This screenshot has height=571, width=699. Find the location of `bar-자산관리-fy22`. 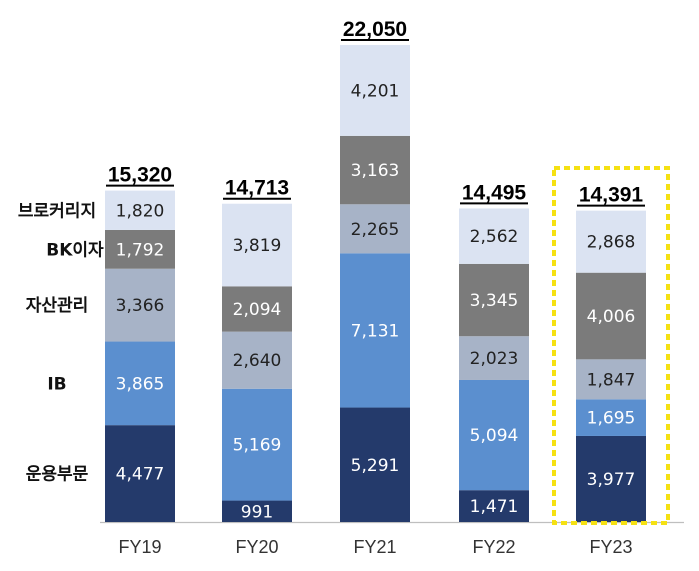

bar-자산관리-fy22 is located at coordinates (494, 358).